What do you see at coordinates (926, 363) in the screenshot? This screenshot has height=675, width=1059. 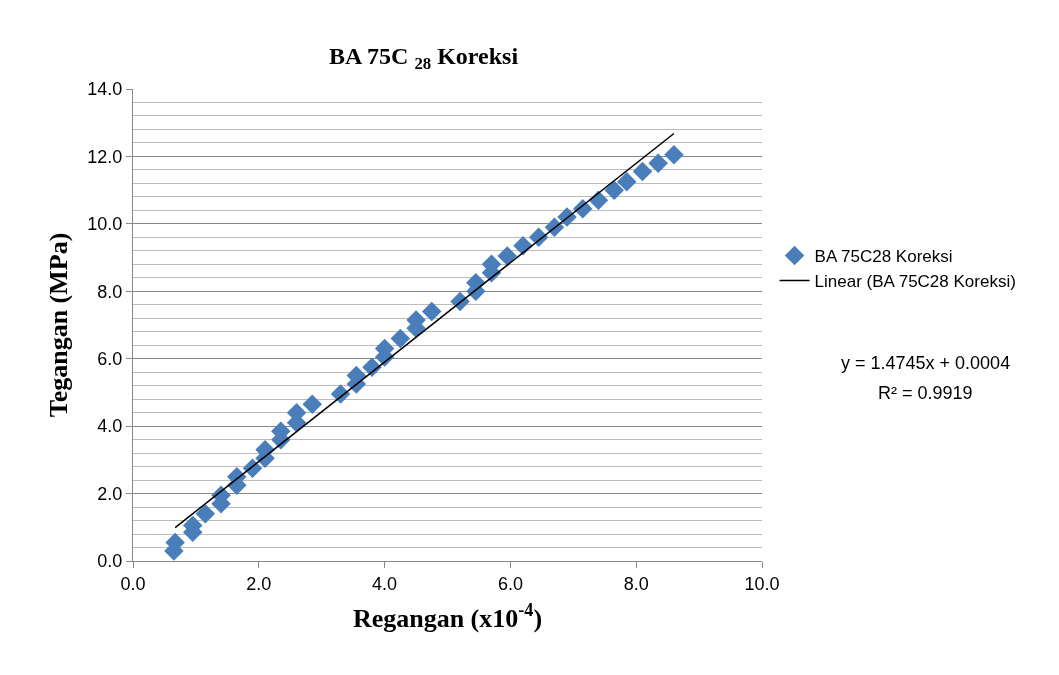 I see `text: y = 1.4745x + 0.0004` at bounding box center [926, 363].